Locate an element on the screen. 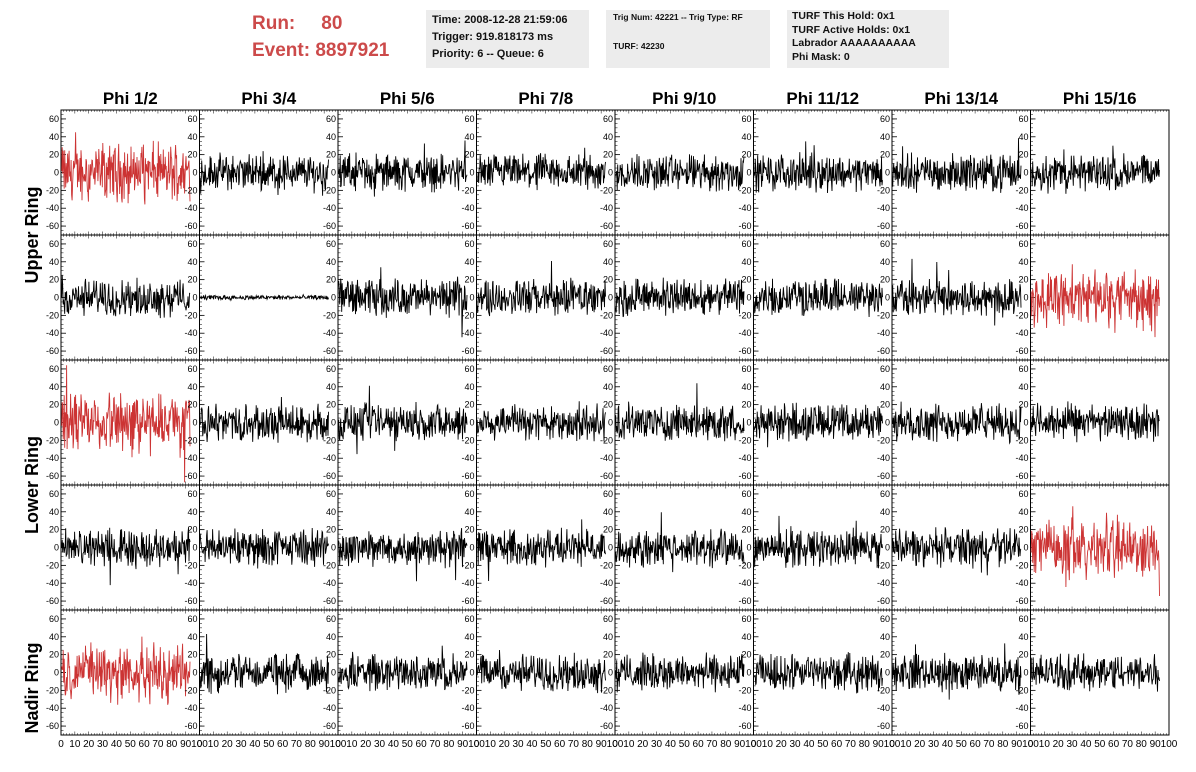 Image resolution: width=1196 pixels, height=772 pixels. column-header: Phi 3/4 is located at coordinates (268, 98).